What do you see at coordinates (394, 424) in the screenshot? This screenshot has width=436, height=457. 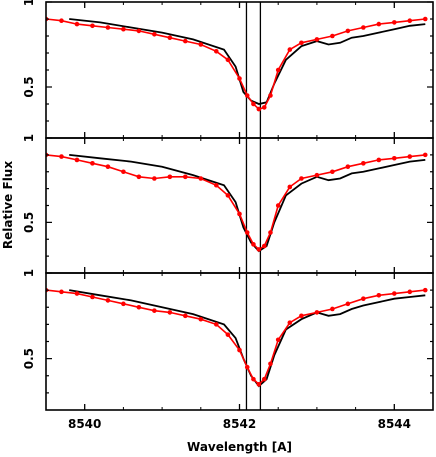 I see `x-tick-label: 8544` at bounding box center [394, 424].